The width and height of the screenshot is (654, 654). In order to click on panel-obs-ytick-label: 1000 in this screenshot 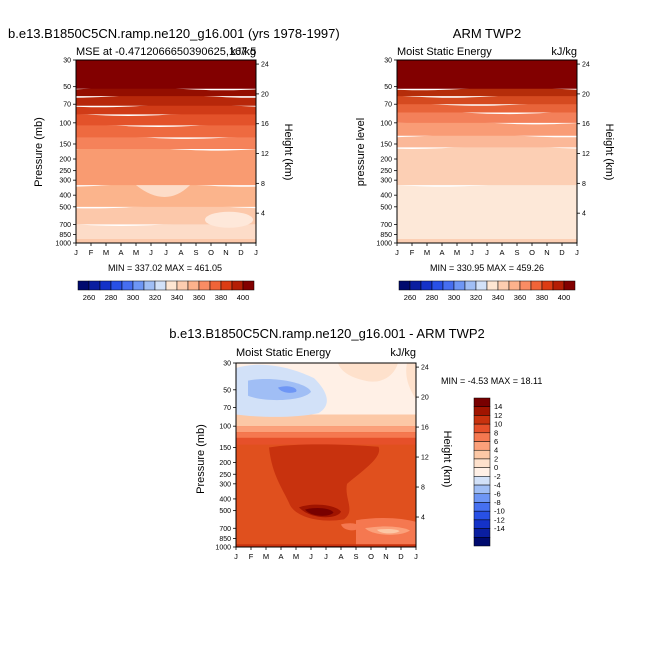, I will do `click(384, 244)`.